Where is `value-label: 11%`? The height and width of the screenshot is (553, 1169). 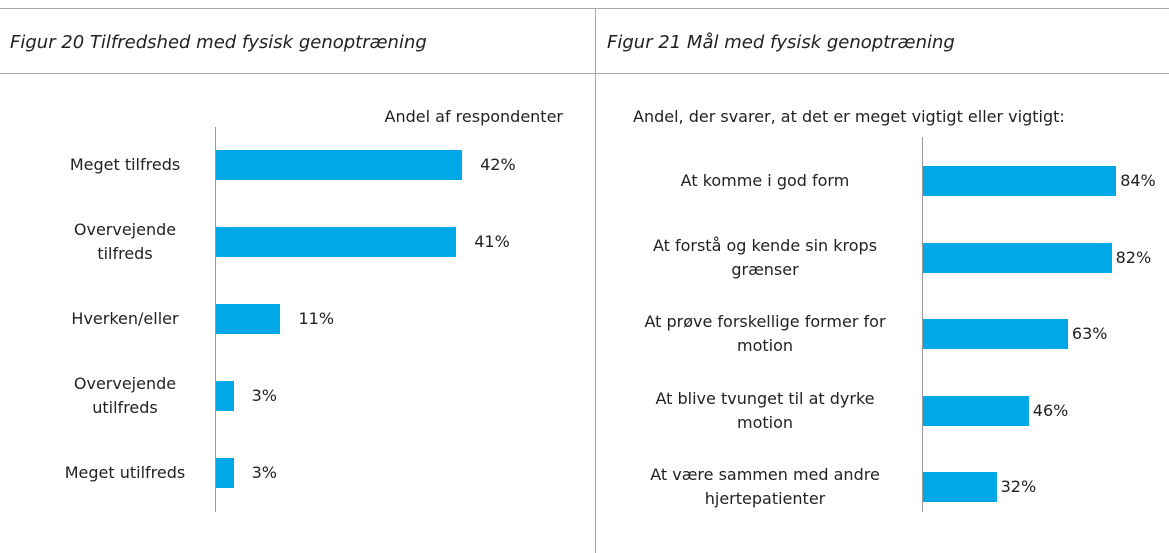
value-label: 11% is located at coordinates (316, 318).